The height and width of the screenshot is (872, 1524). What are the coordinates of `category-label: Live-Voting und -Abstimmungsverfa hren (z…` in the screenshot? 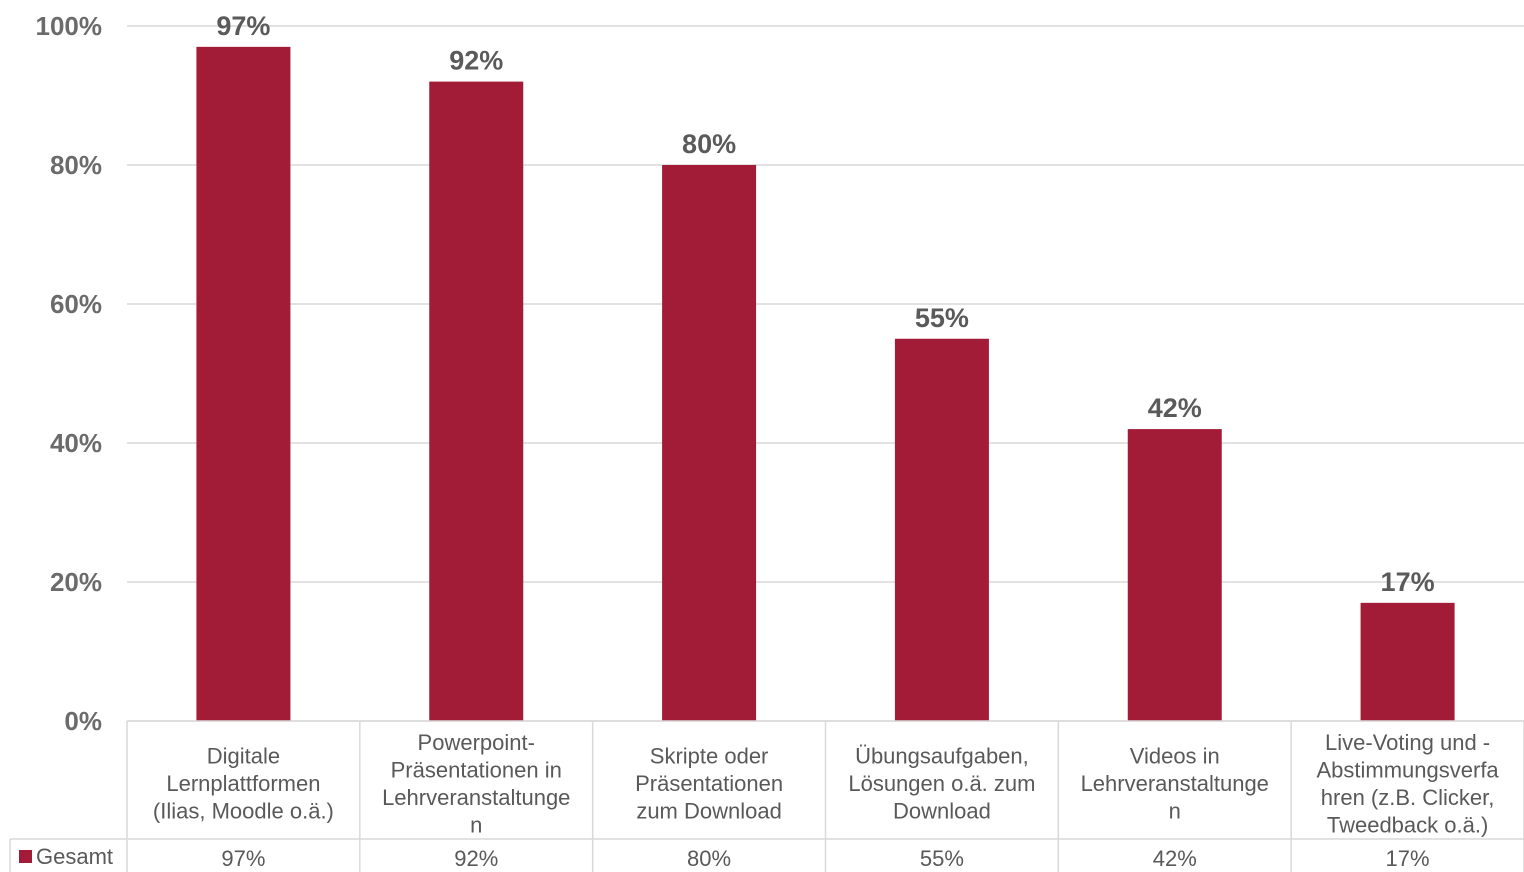 It's located at (1407, 784).